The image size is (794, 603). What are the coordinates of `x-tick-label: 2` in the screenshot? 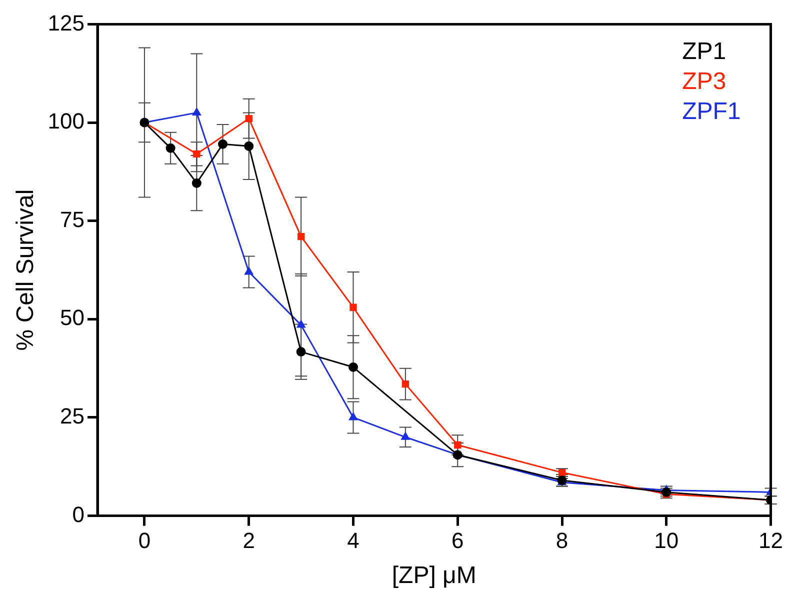 It's located at (248, 541).